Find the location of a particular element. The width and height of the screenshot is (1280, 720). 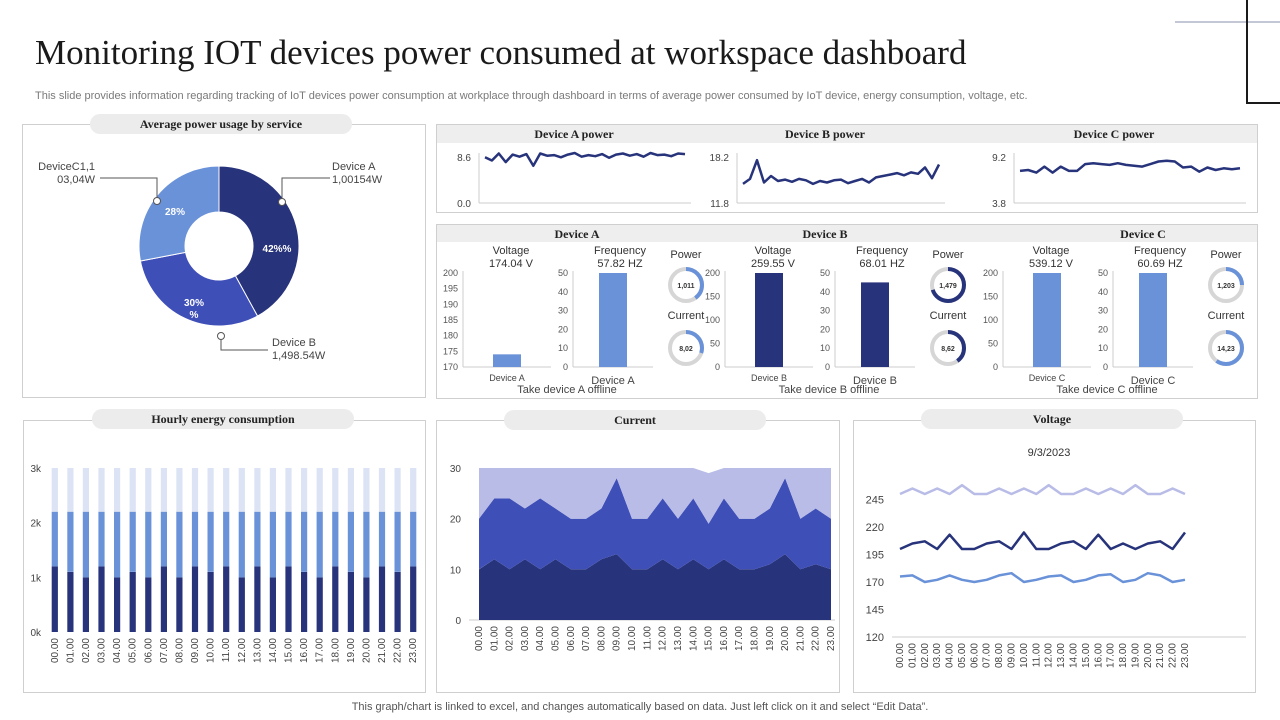

donut-callout-text: DeviceC1,1 is located at coordinates (66, 167).